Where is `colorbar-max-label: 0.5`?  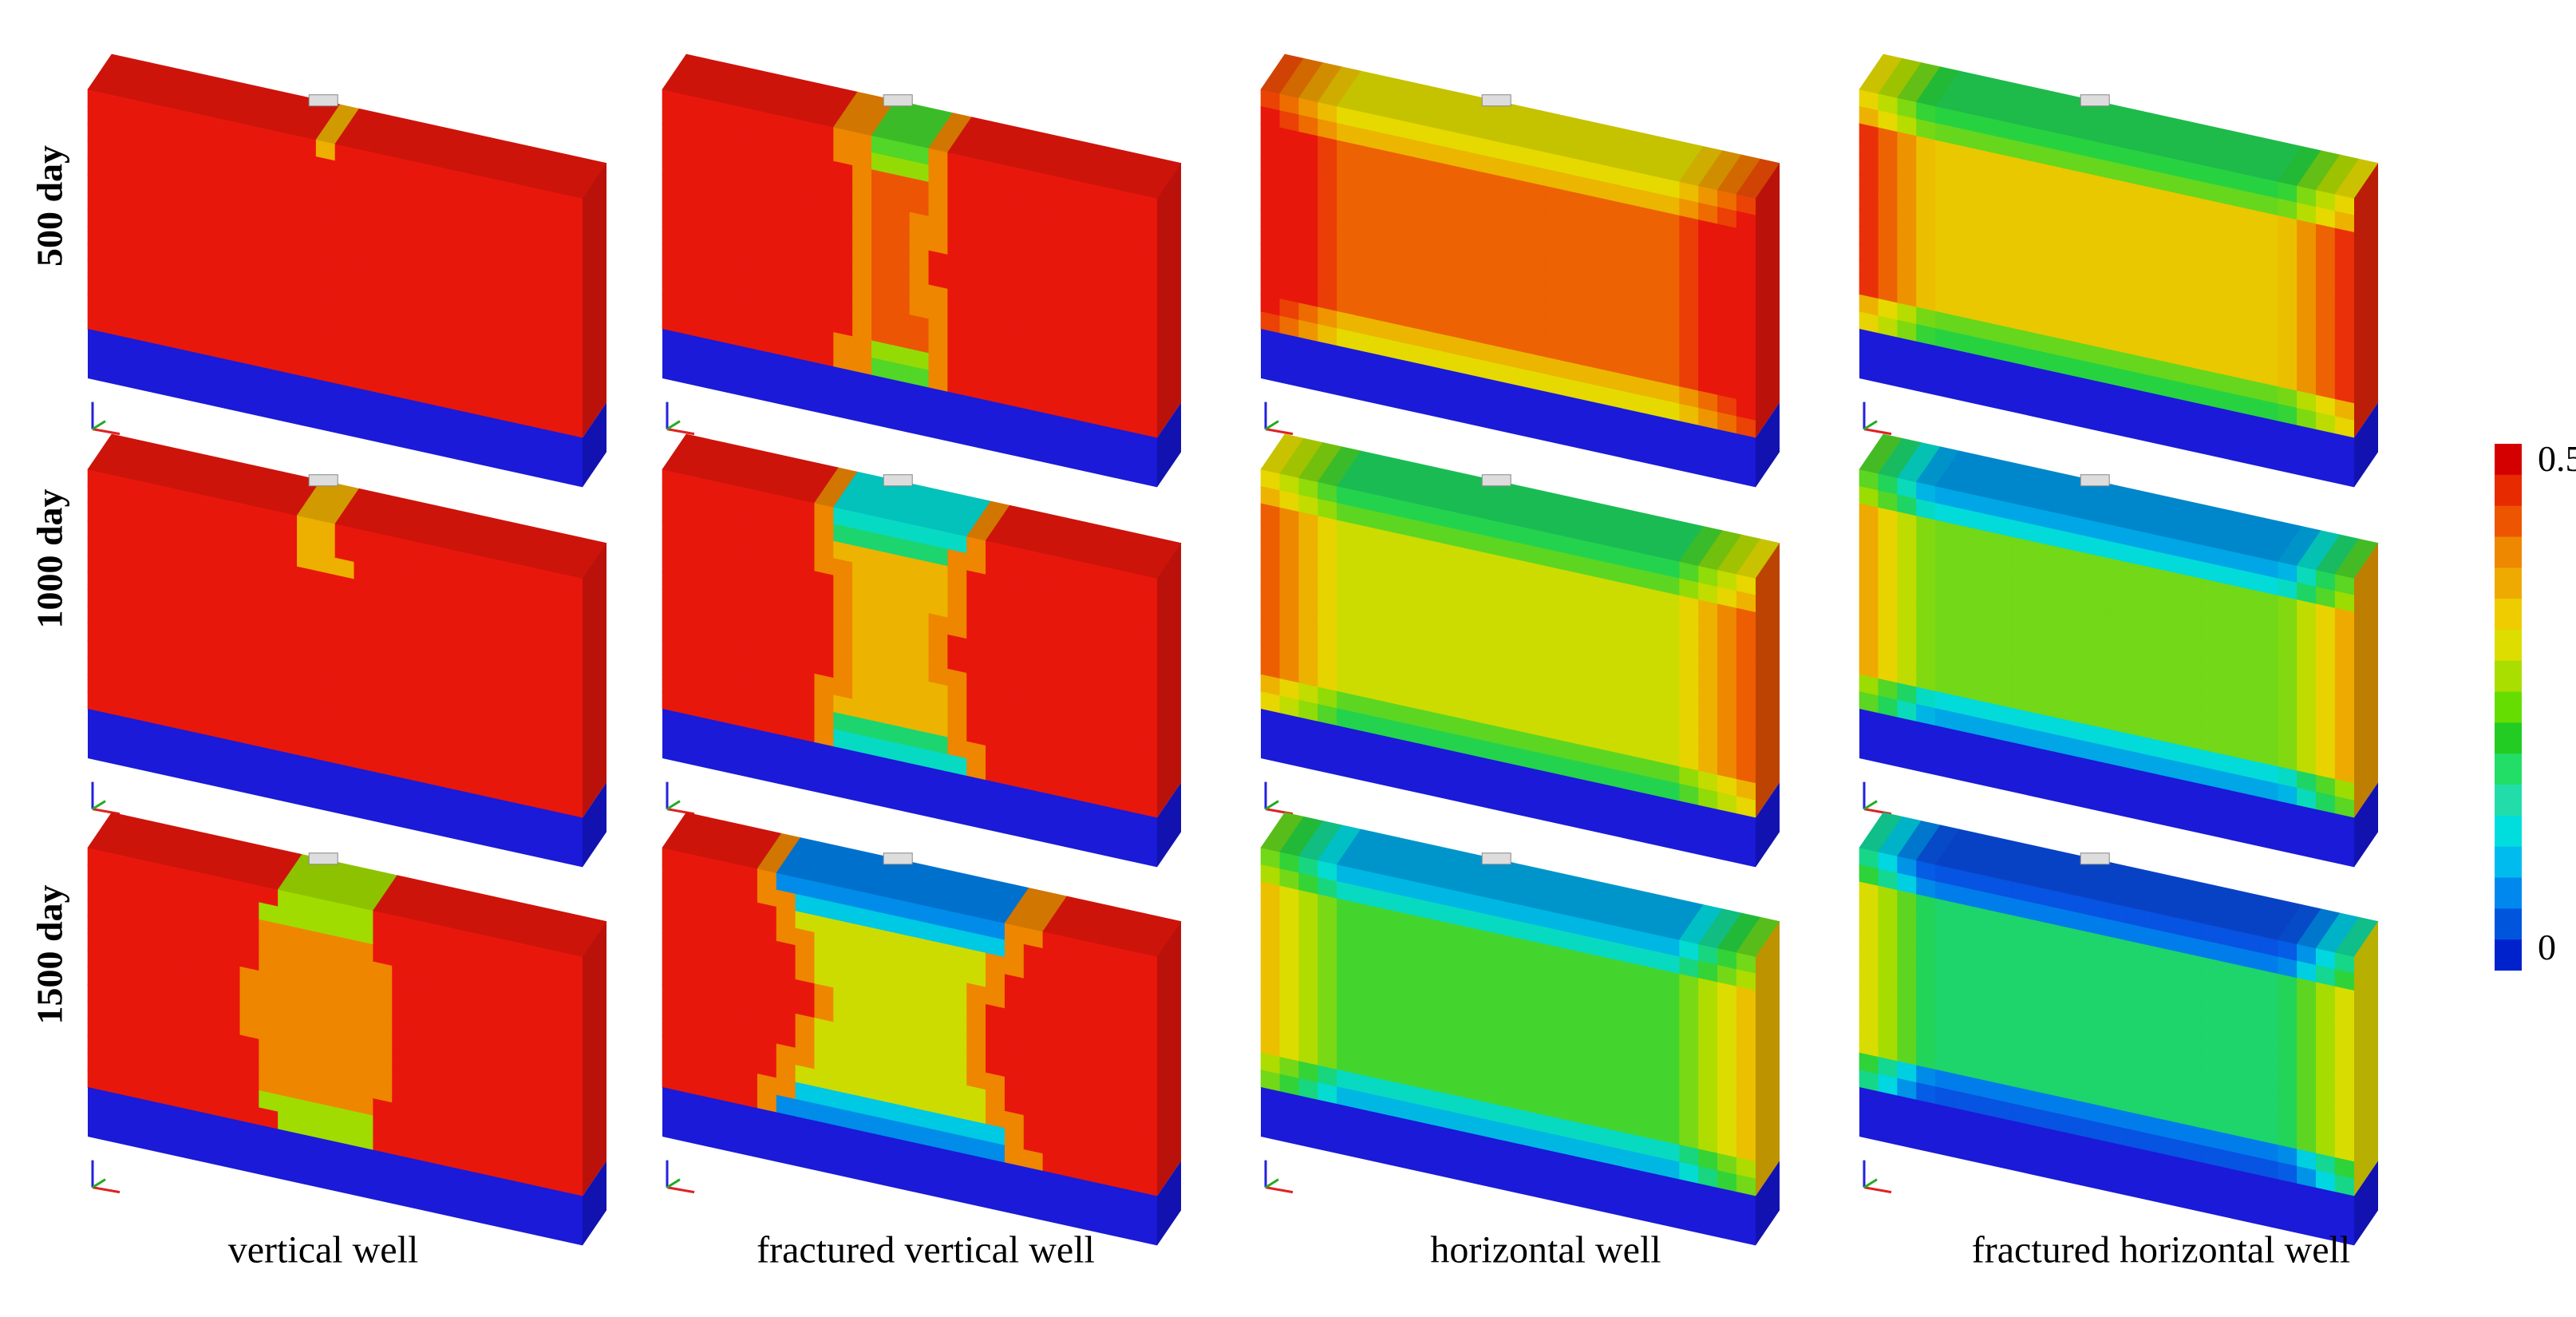
colorbar-max-label: 0.5 is located at coordinates (2557, 459).